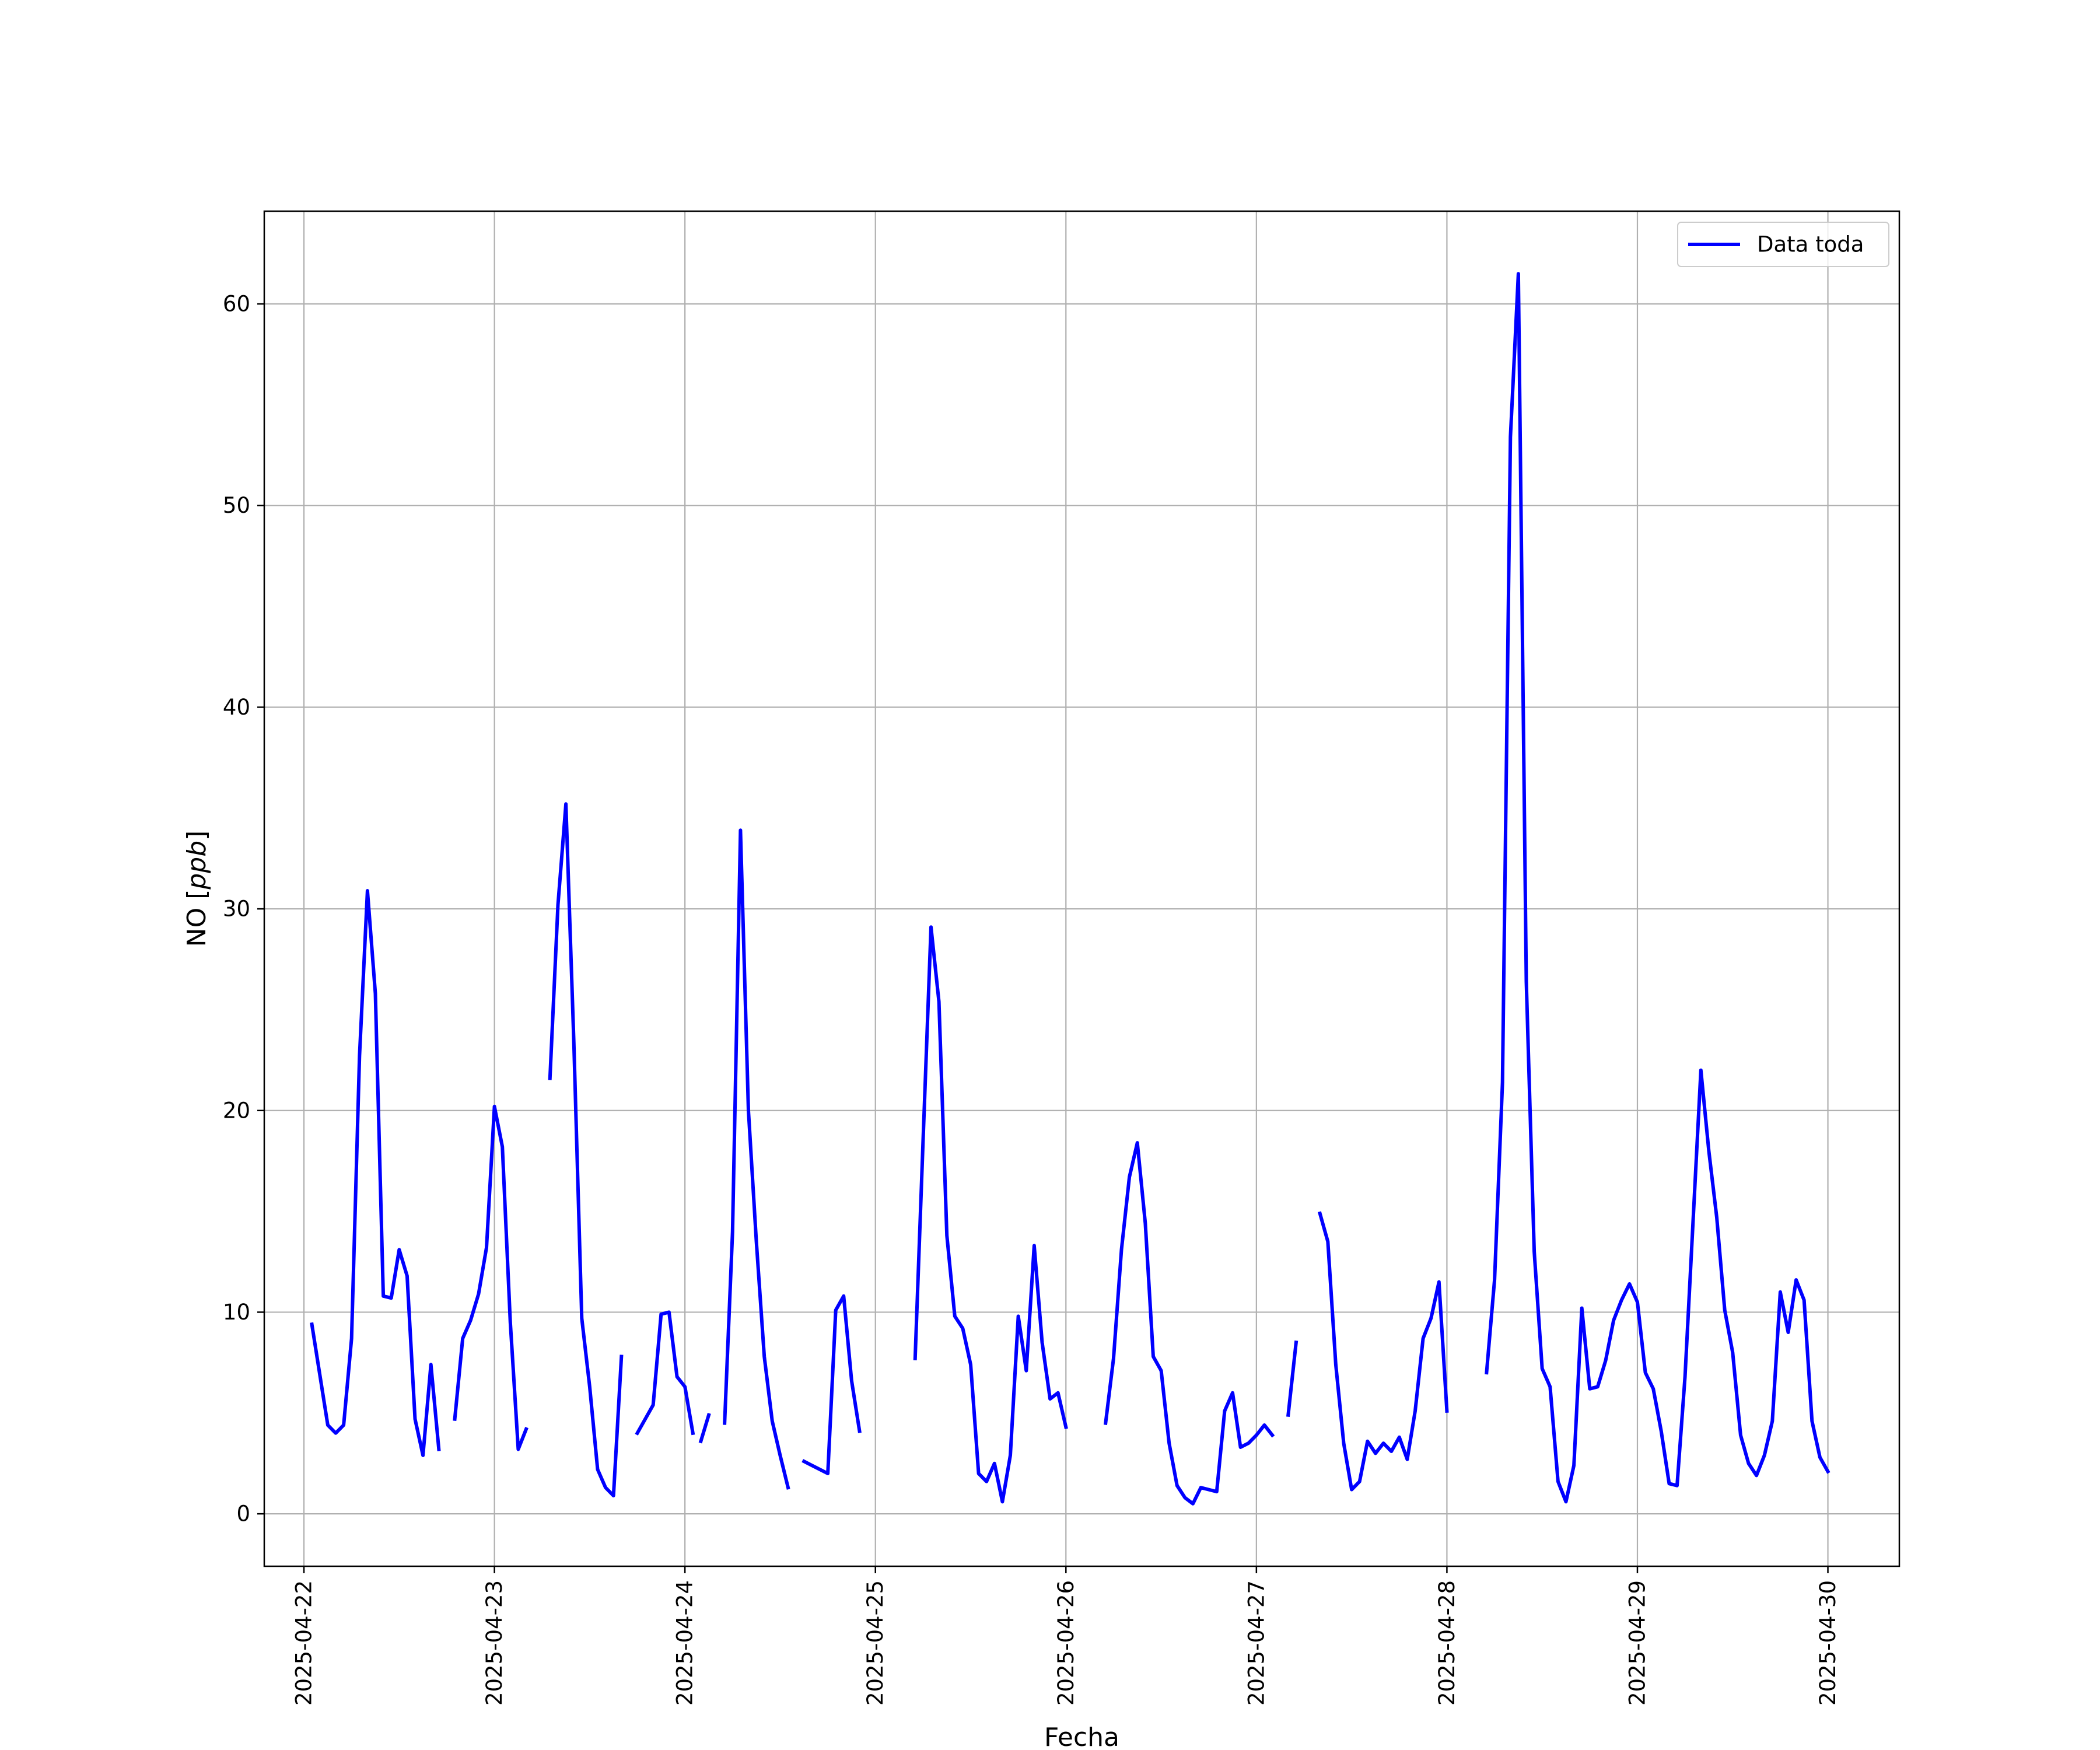 Image resolution: width=2100 pixels, height=1750 pixels. I want to click on y-axis-unit: ppb, so click(197, 865).